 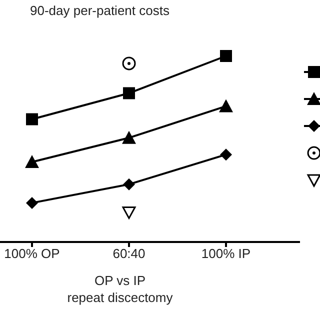 What do you see at coordinates (129, 254) in the screenshot?
I see `x-tick-label: 60:40` at bounding box center [129, 254].